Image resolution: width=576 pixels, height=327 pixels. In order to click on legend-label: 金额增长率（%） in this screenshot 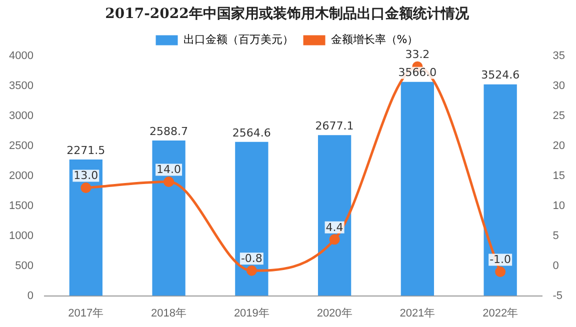, I will do `click(374, 39)`.